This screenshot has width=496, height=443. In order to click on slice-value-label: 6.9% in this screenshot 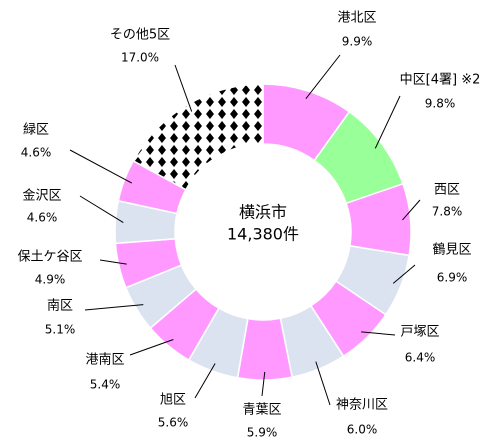, I will do `click(452, 278)`.